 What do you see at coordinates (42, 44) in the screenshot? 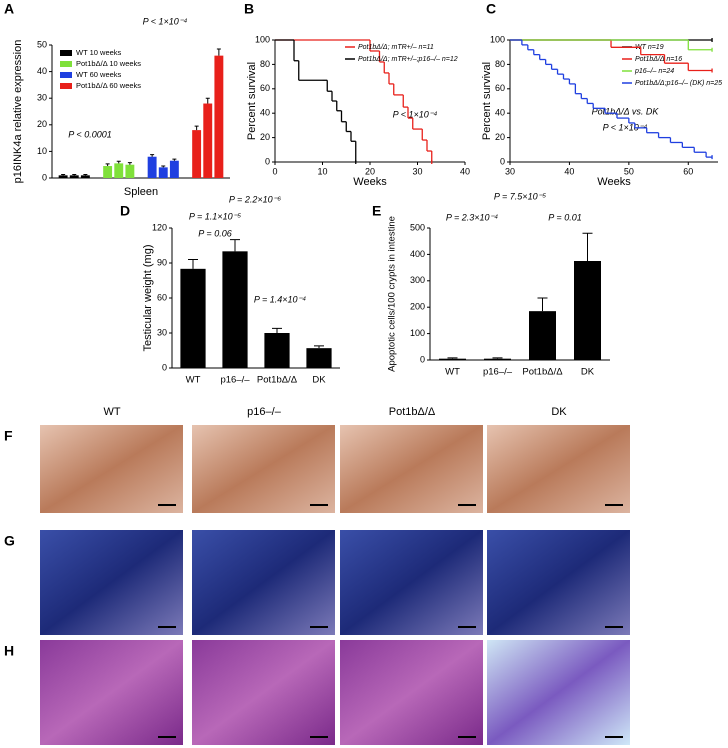
I see `y-tick-label: 50` at bounding box center [42, 44].